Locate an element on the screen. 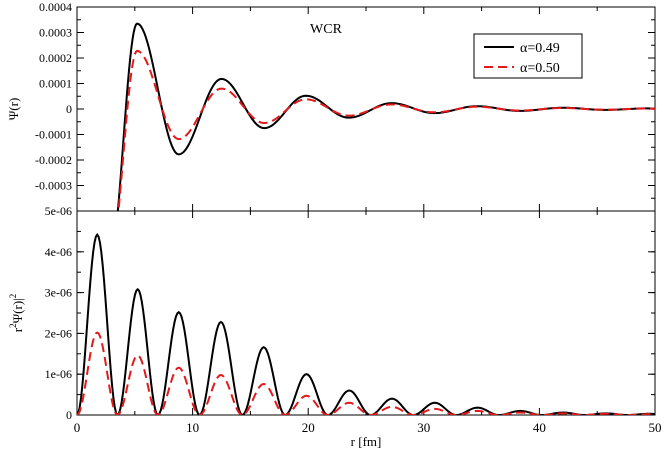 The height and width of the screenshot is (453, 664). bottom-xtick-label: 20 is located at coordinates (308, 427).